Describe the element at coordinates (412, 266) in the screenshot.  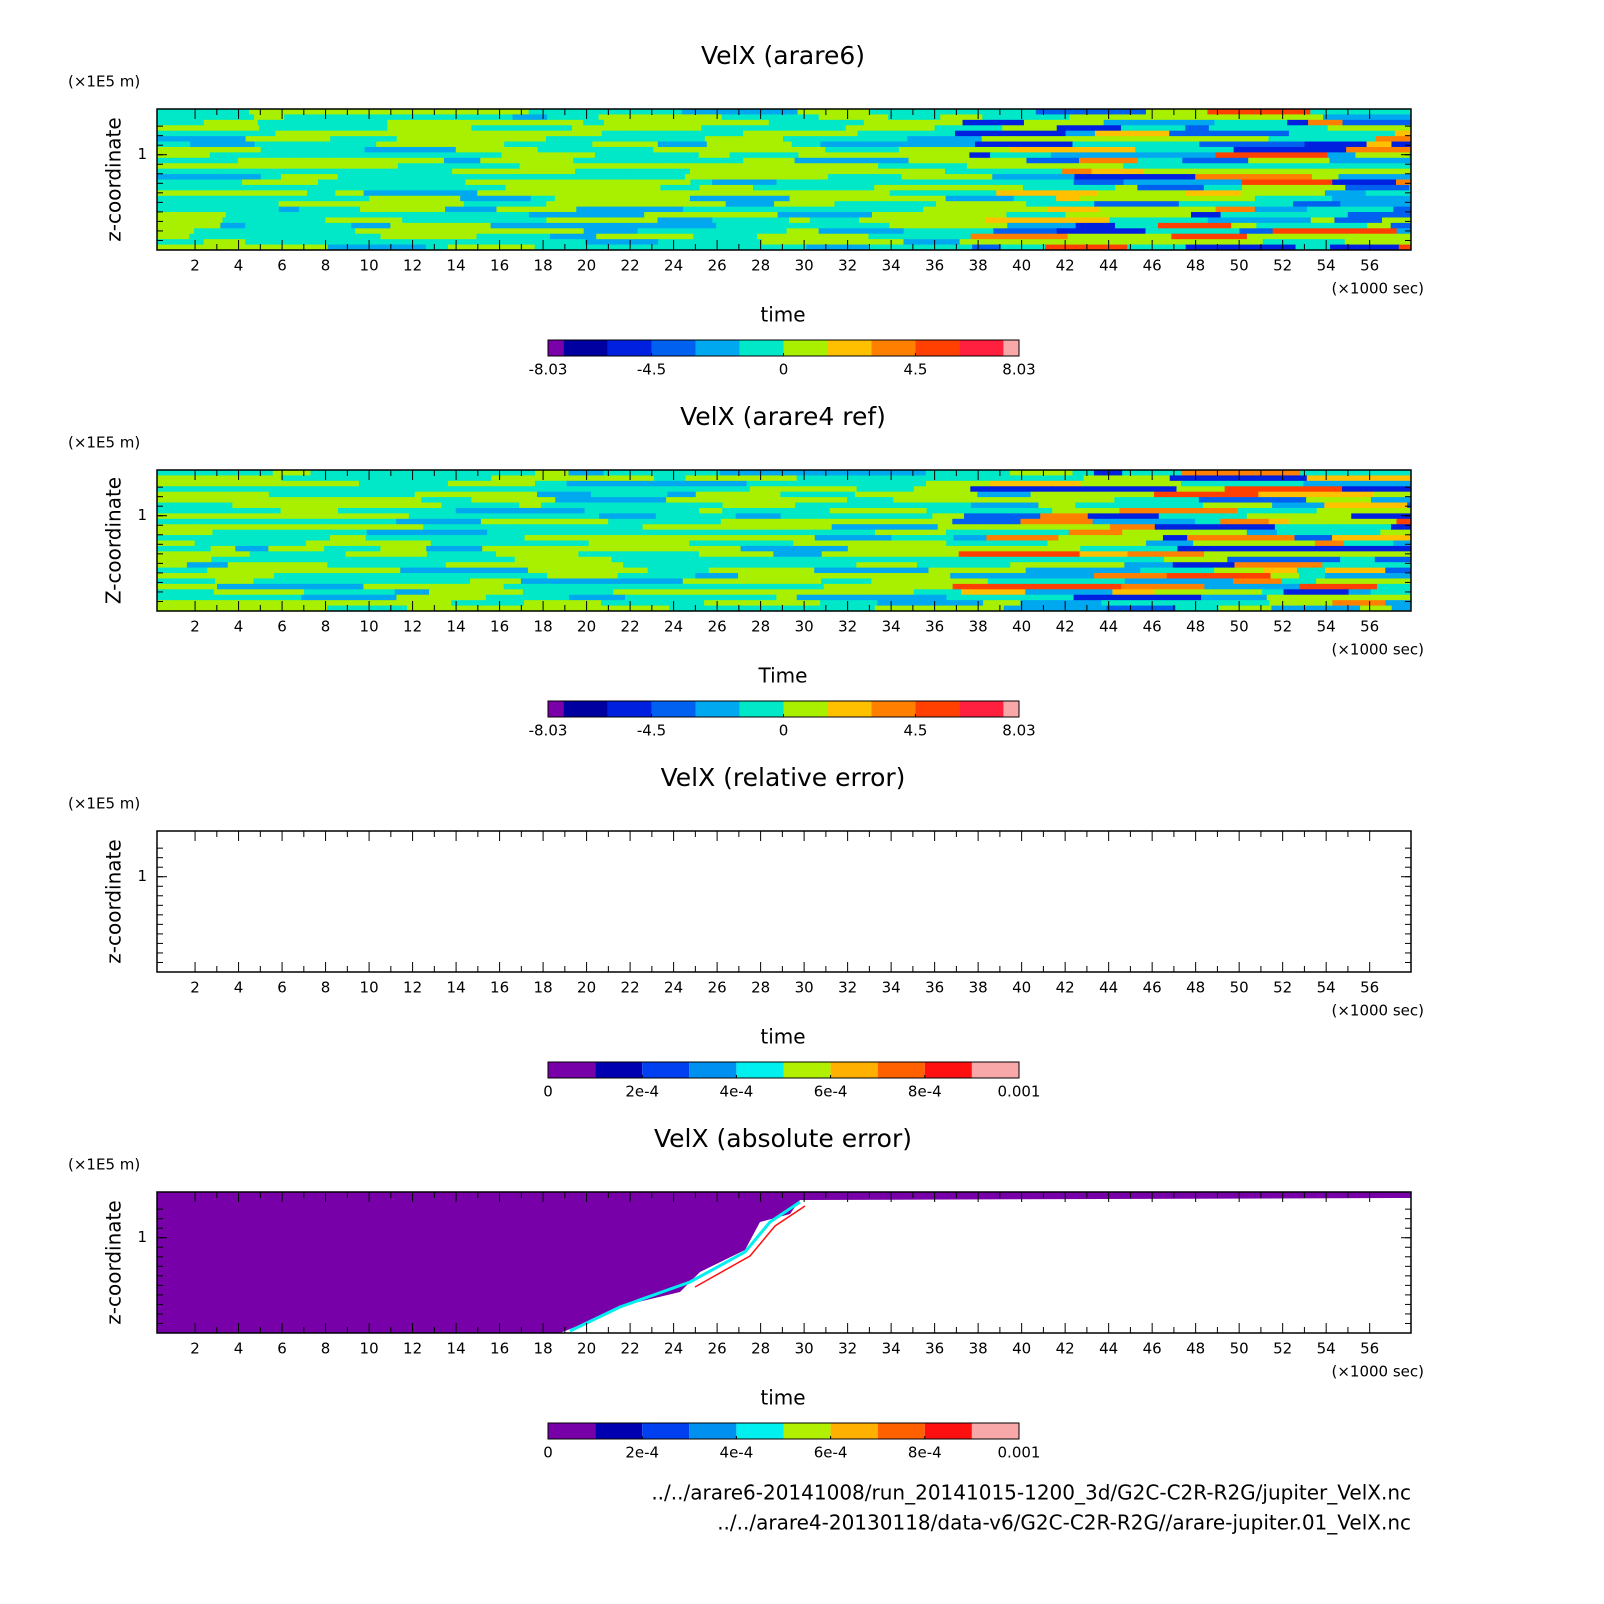
I see `x-tick-label: 12` at that location.